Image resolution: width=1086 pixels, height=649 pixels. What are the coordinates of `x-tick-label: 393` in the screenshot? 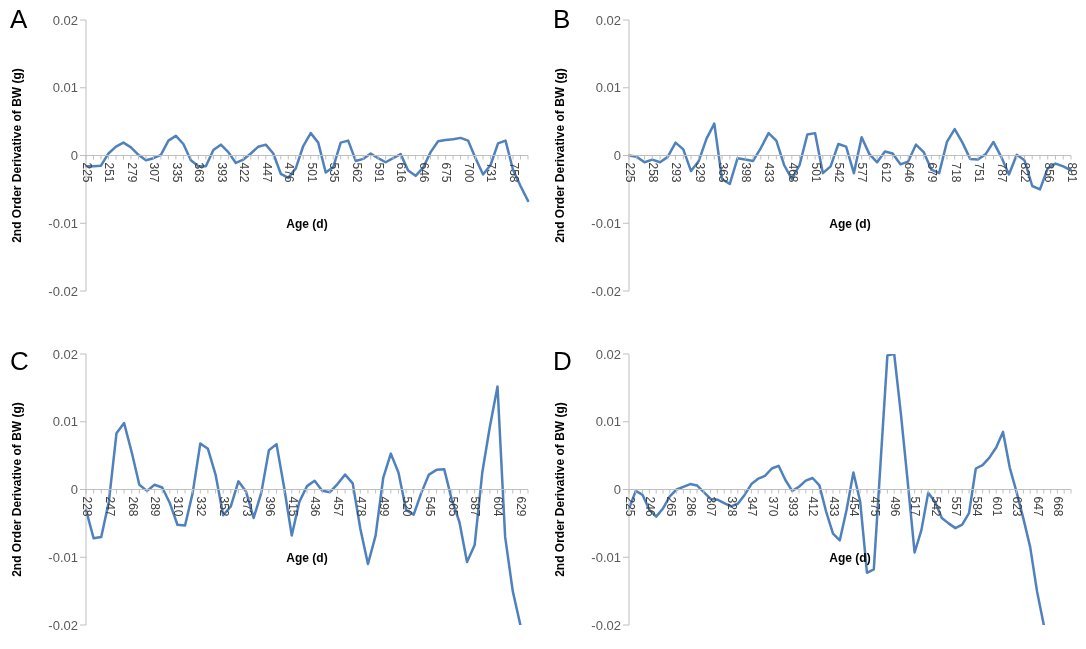 It's located at (221, 172).